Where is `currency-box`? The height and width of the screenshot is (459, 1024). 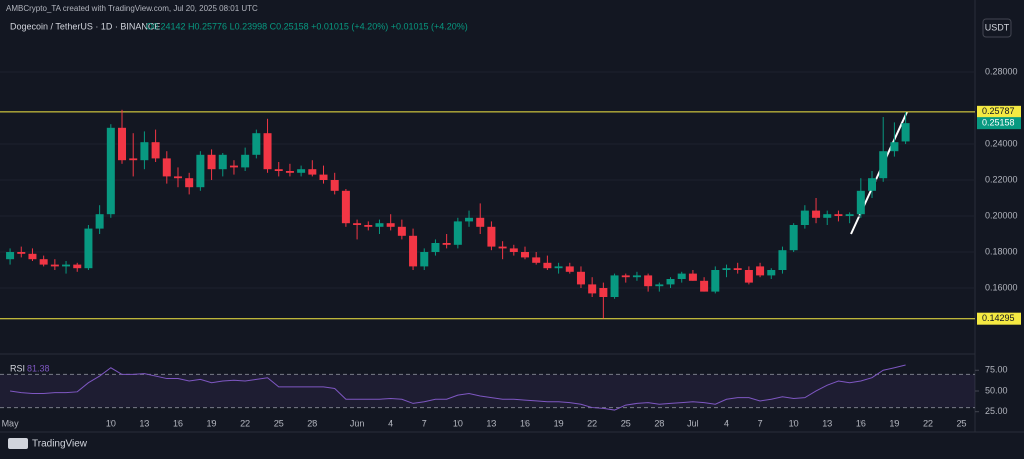 currency-box is located at coordinates (997, 28).